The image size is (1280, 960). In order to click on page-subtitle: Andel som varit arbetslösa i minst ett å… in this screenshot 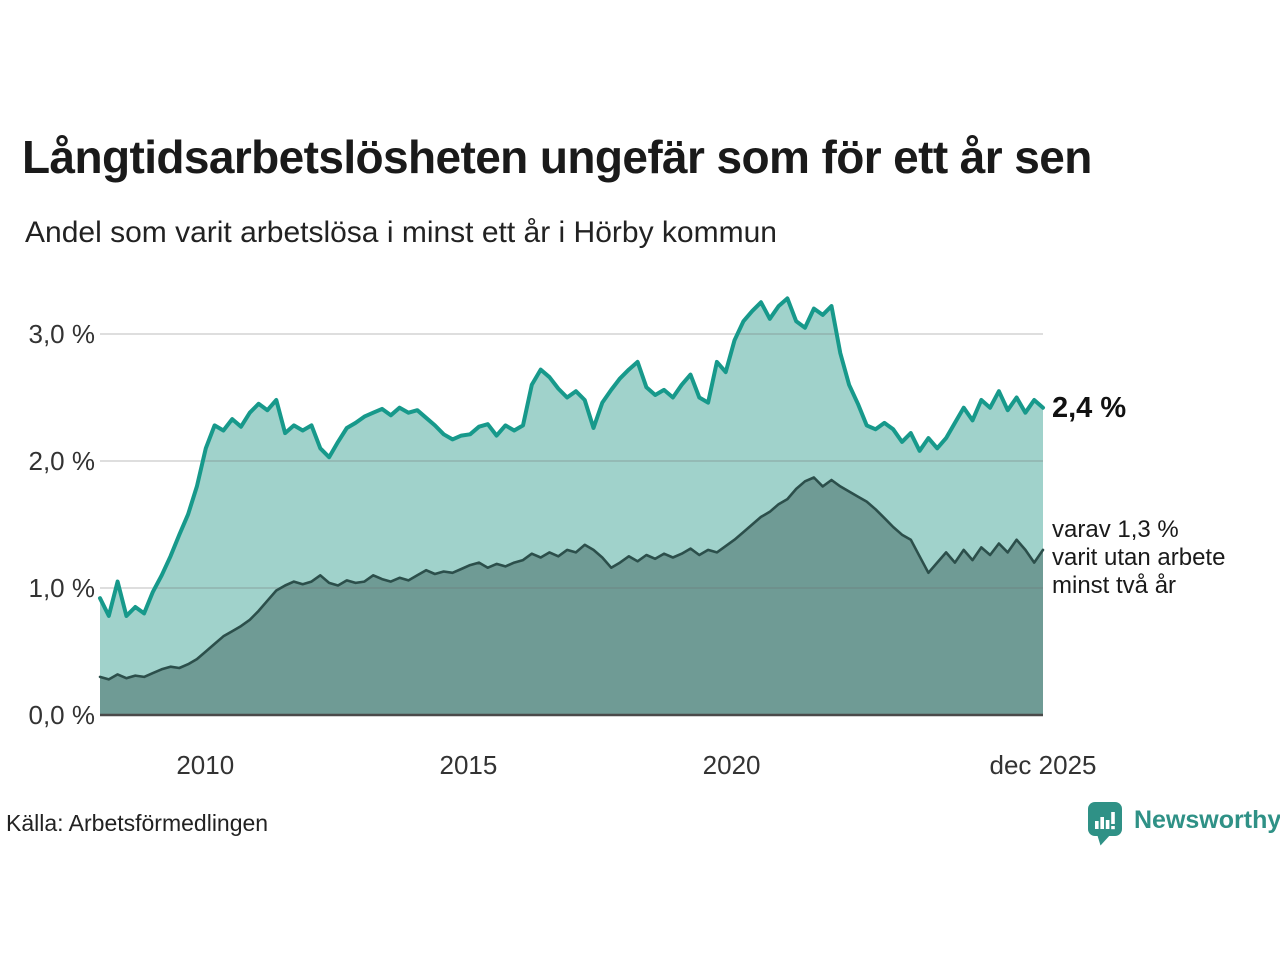, I will do `click(401, 232)`.